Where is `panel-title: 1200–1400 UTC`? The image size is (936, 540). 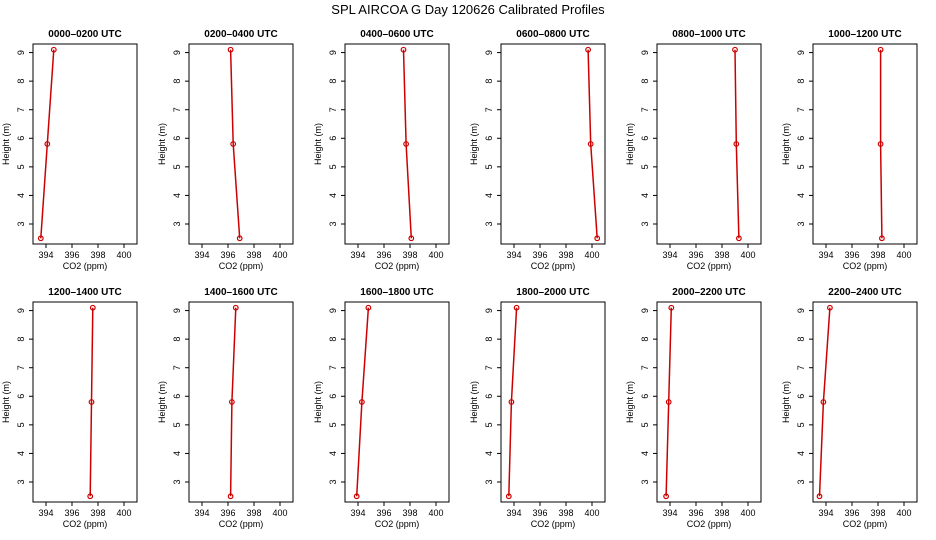 panel-title: 1200–1400 UTC is located at coordinates (84, 292).